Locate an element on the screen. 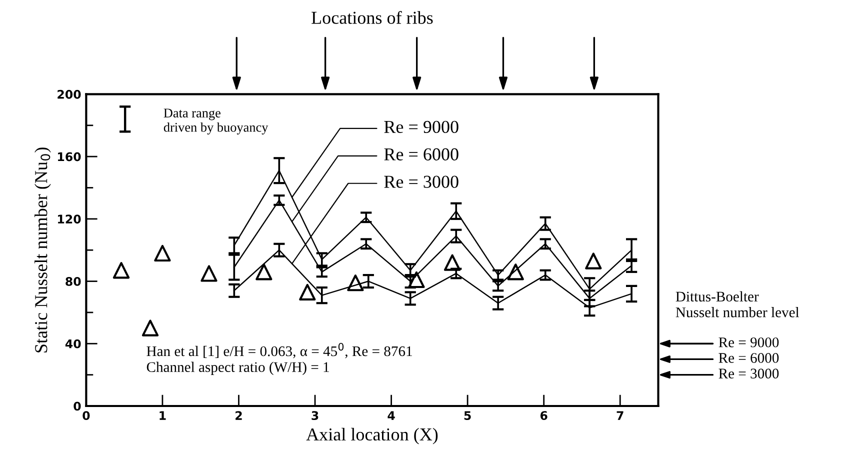 This screenshot has width=845, height=464. x-tick-label: 2 is located at coordinates (239, 415).